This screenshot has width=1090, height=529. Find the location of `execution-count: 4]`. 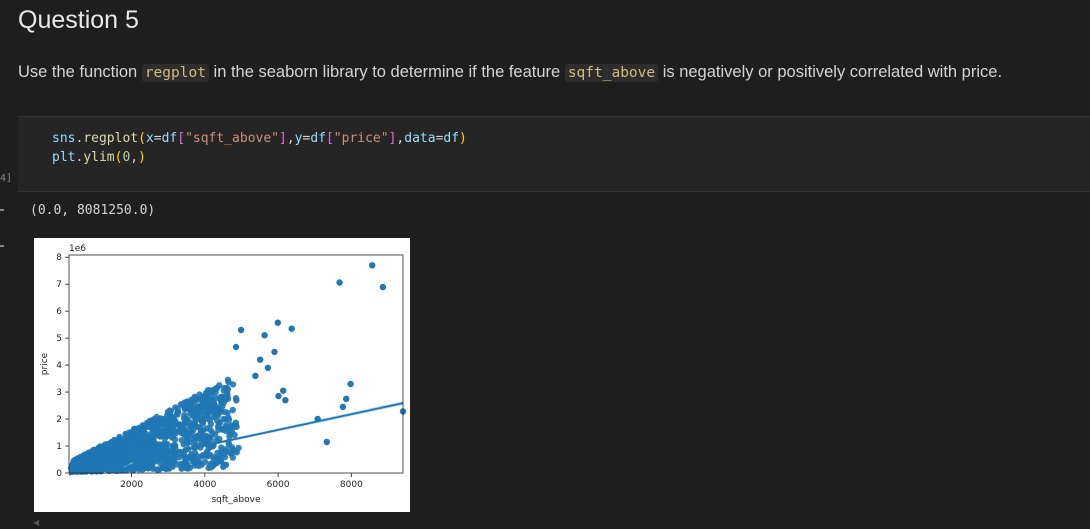

execution-count: 4] is located at coordinates (6, 178).